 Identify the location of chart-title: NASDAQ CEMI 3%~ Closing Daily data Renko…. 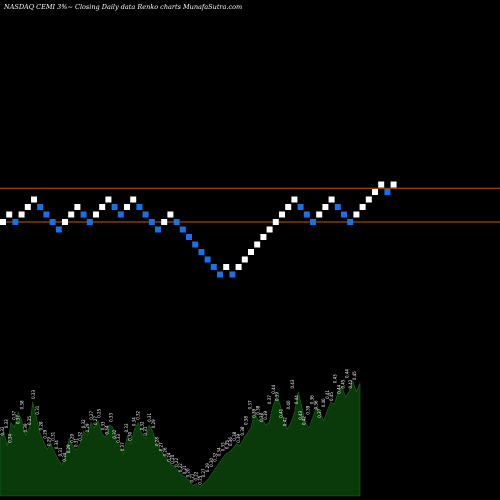
(123, 7).